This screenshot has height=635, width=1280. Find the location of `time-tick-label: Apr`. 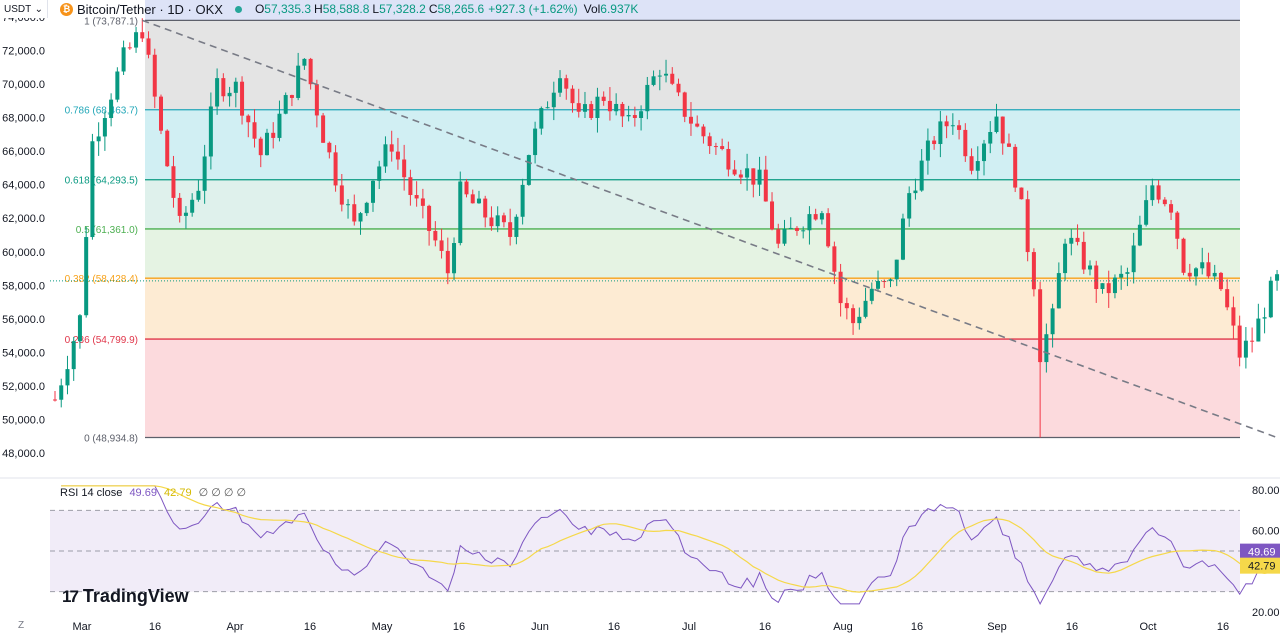

time-tick-label: Apr is located at coordinates (234, 627).